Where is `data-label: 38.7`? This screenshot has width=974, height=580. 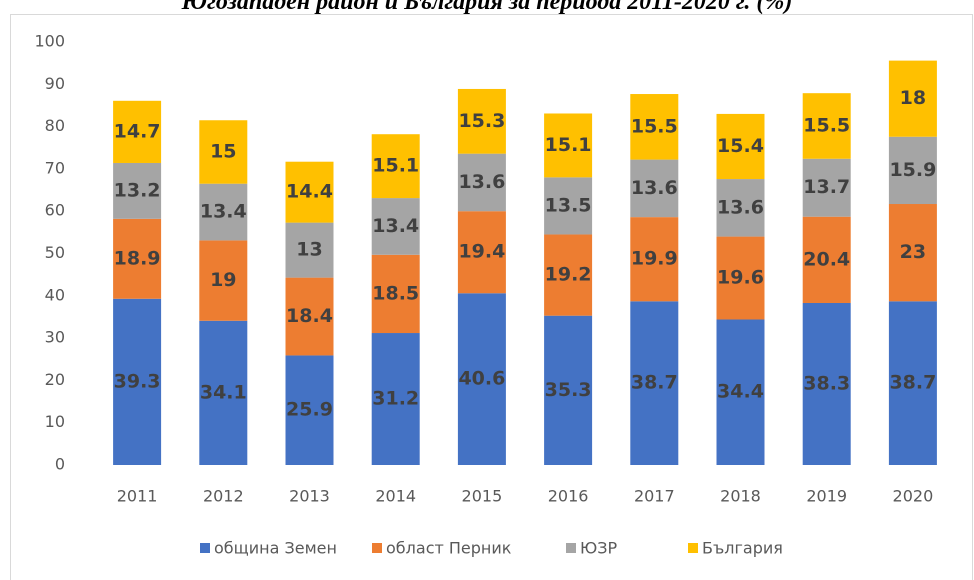 data-label: 38.7 is located at coordinates (912, 383).